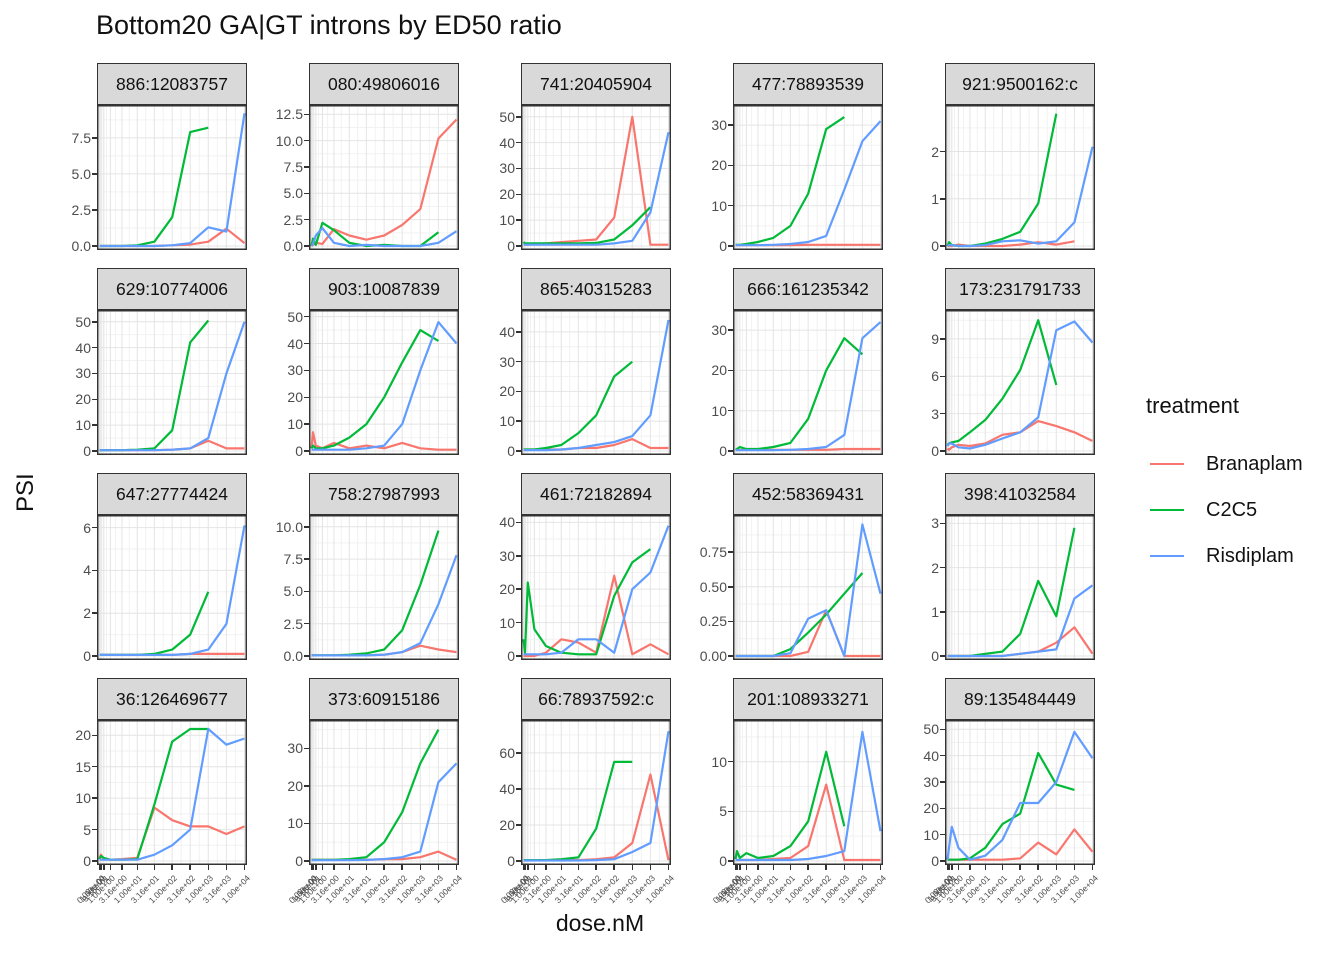  I want to click on y-tick-label: 12.5, so click(289, 114).